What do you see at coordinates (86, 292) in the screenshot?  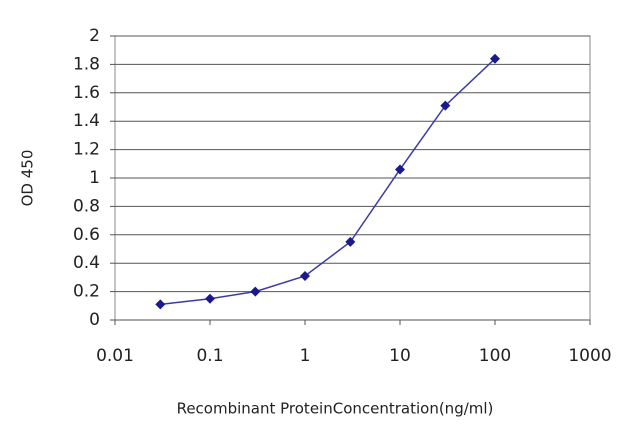 I see `y-tick-label: 0.2` at bounding box center [86, 292].